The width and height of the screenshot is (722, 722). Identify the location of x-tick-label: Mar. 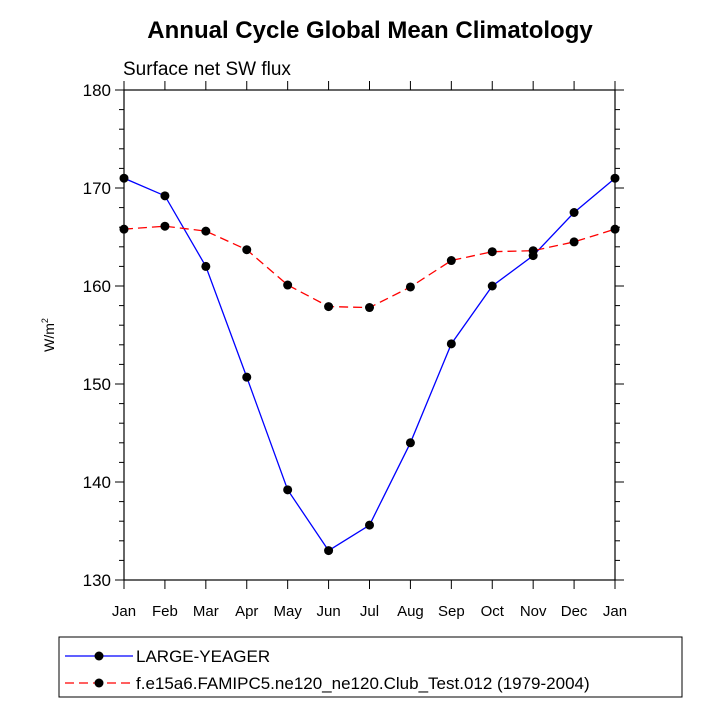
(206, 611).